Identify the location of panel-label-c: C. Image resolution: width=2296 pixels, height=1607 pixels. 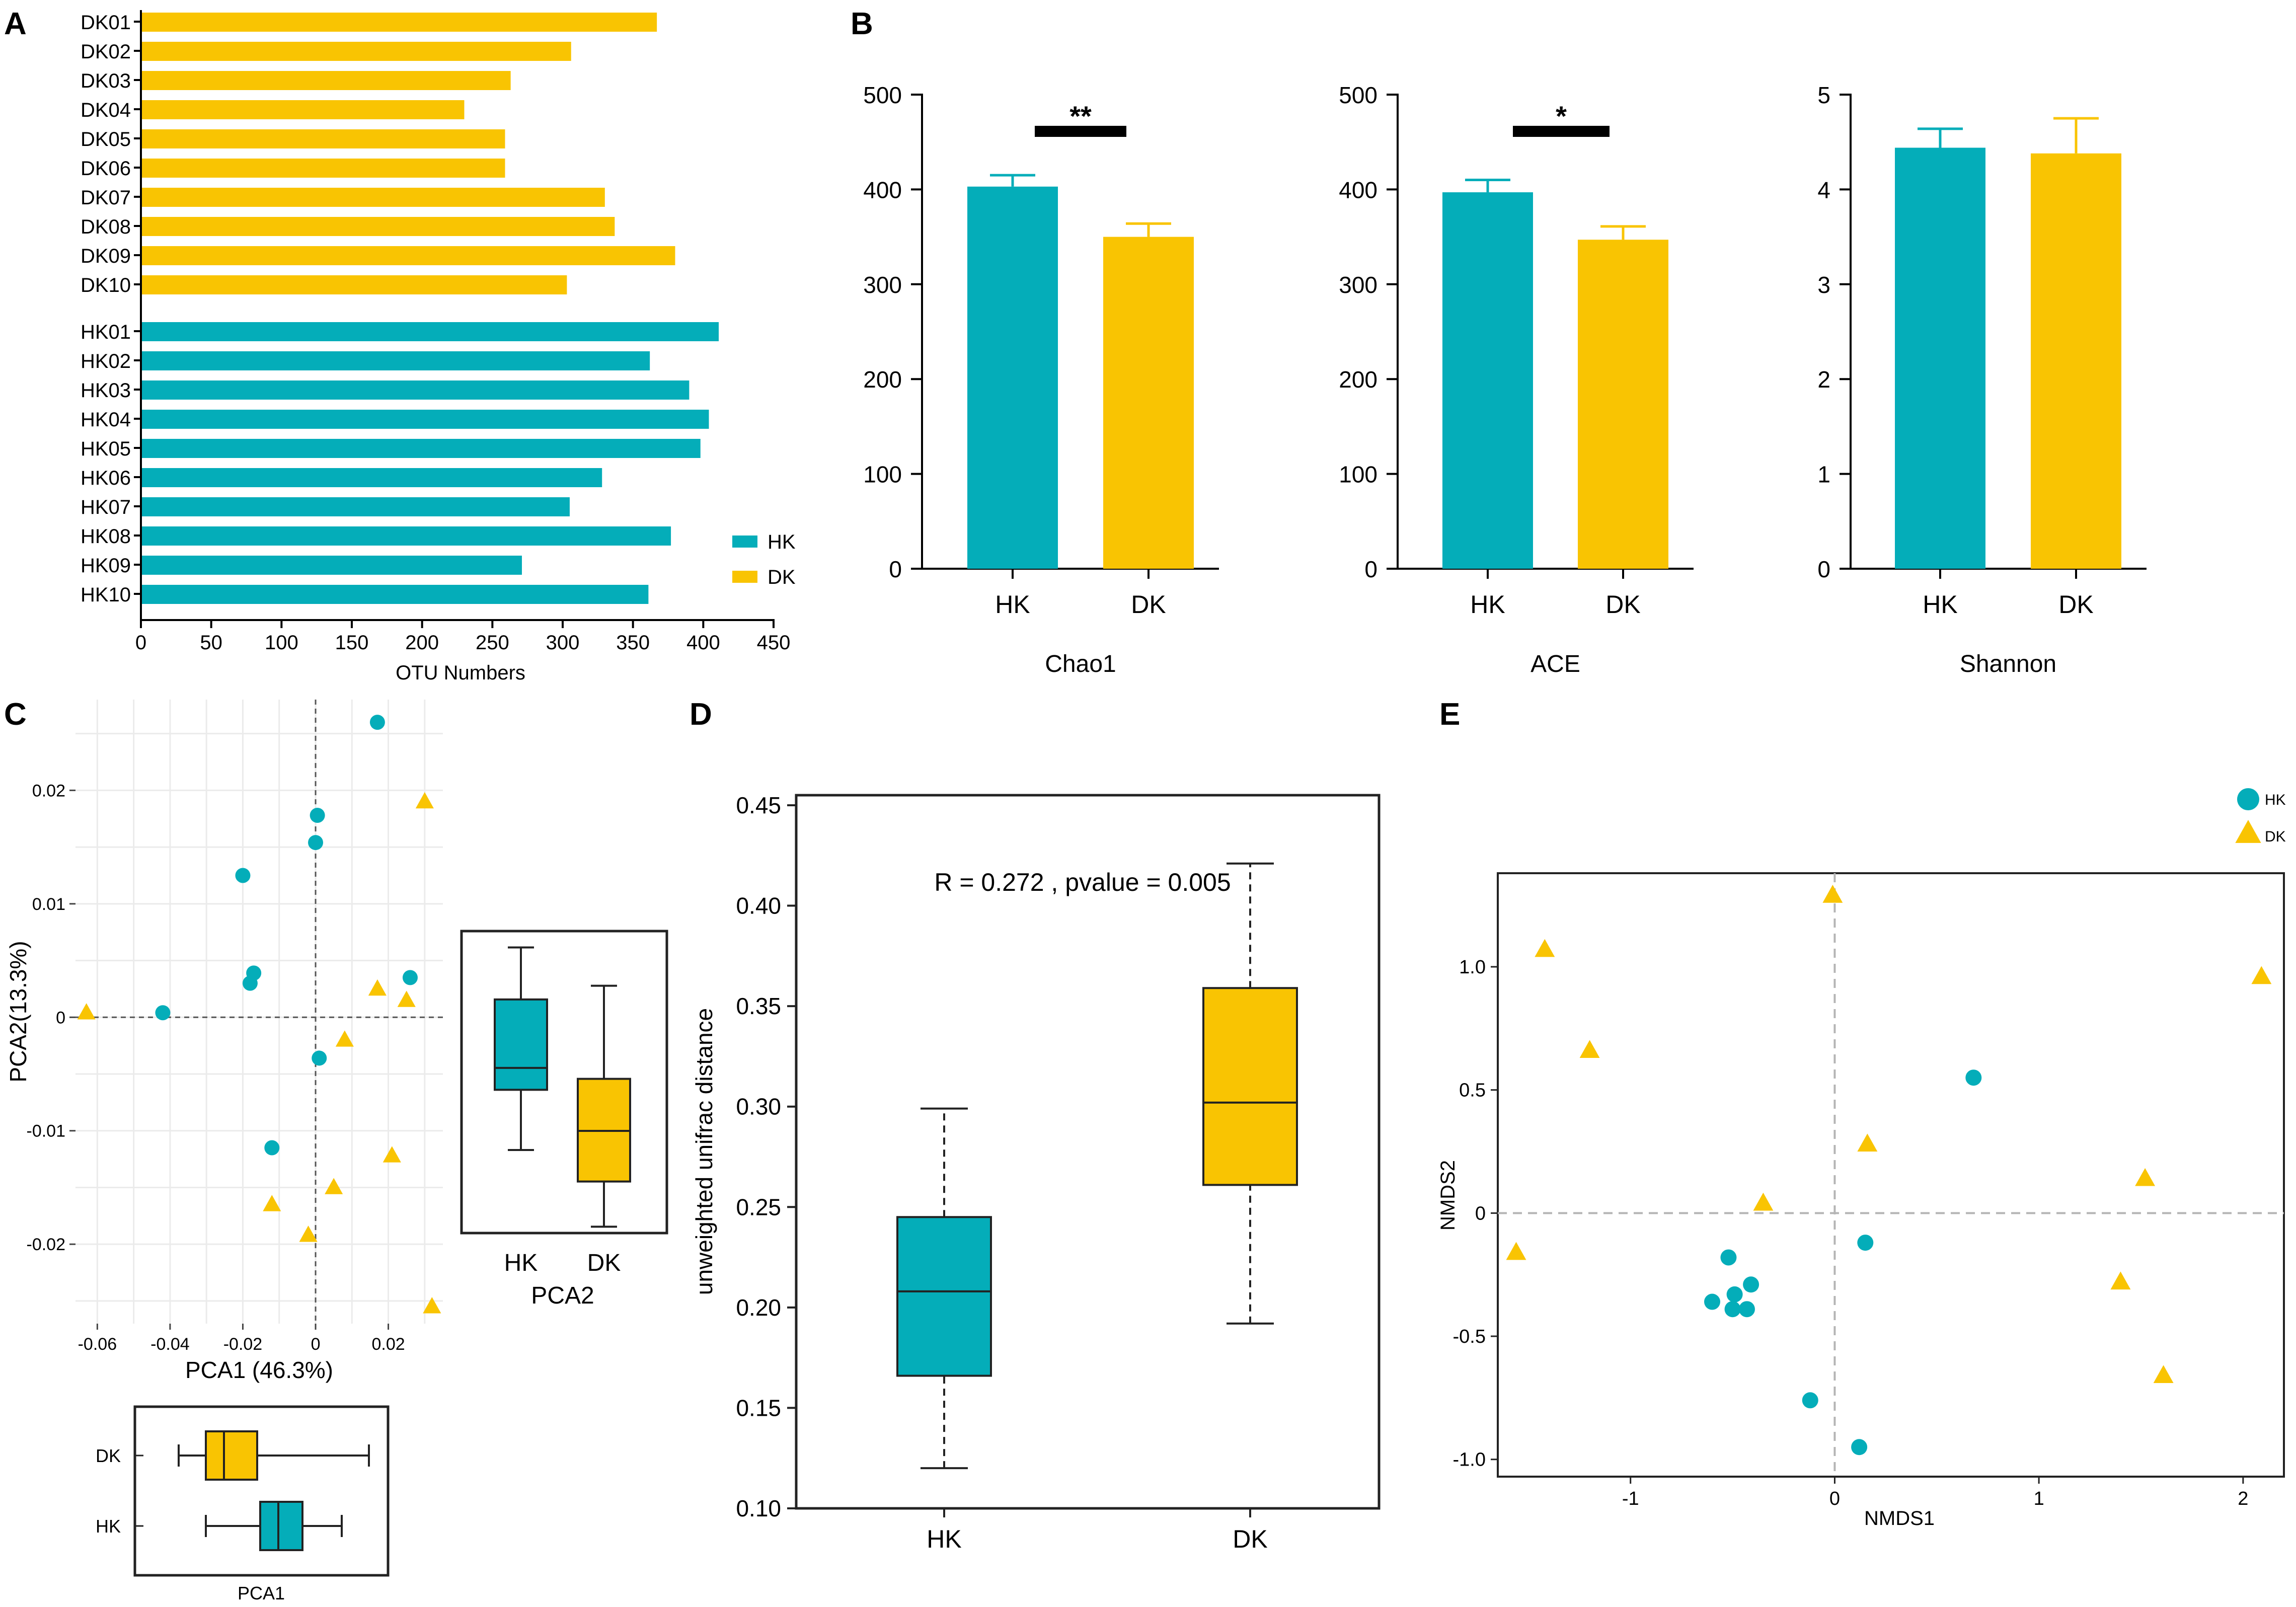
(15, 714).